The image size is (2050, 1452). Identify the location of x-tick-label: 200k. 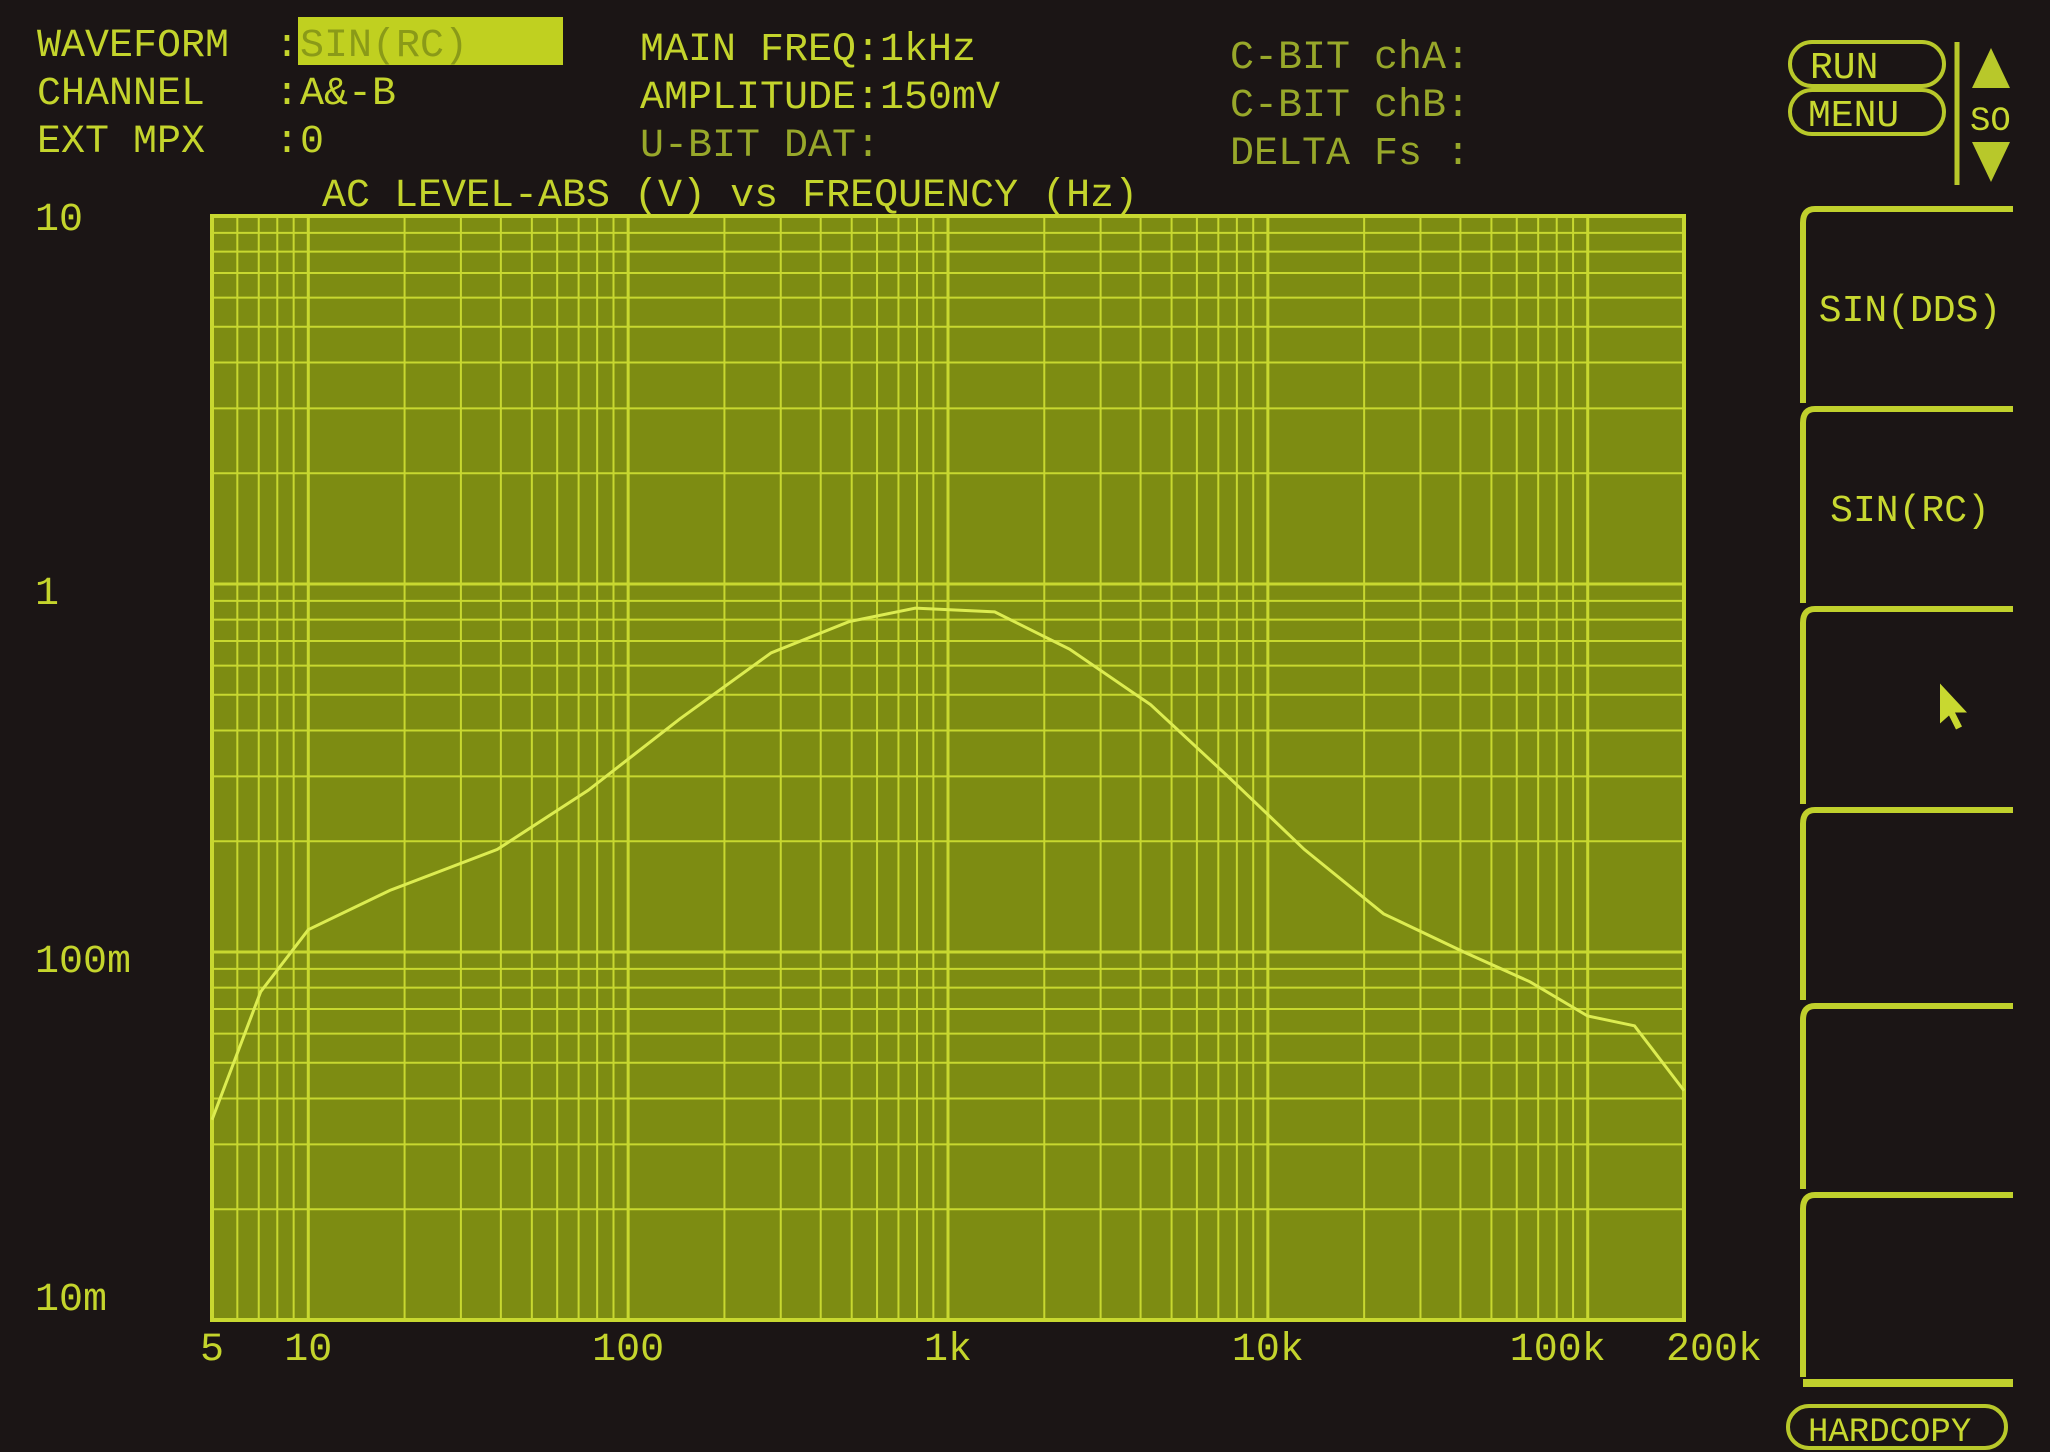
(1714, 1350).